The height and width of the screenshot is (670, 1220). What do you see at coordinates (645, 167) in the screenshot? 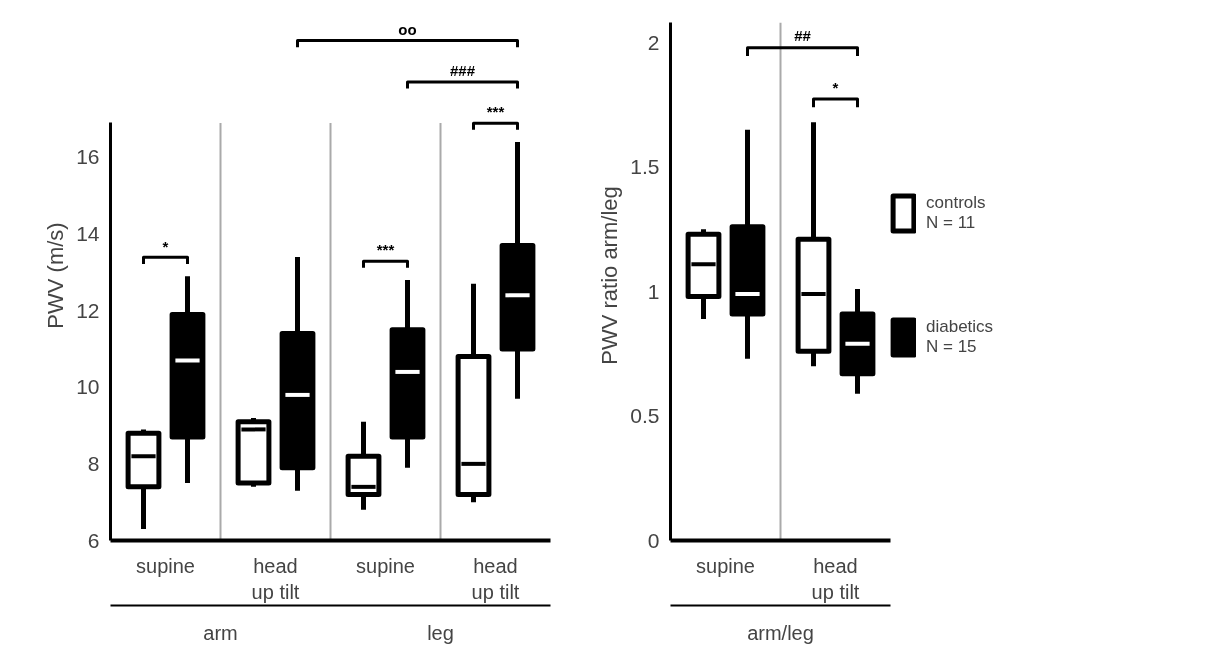
I see `y-tick-label: 1.5` at bounding box center [645, 167].